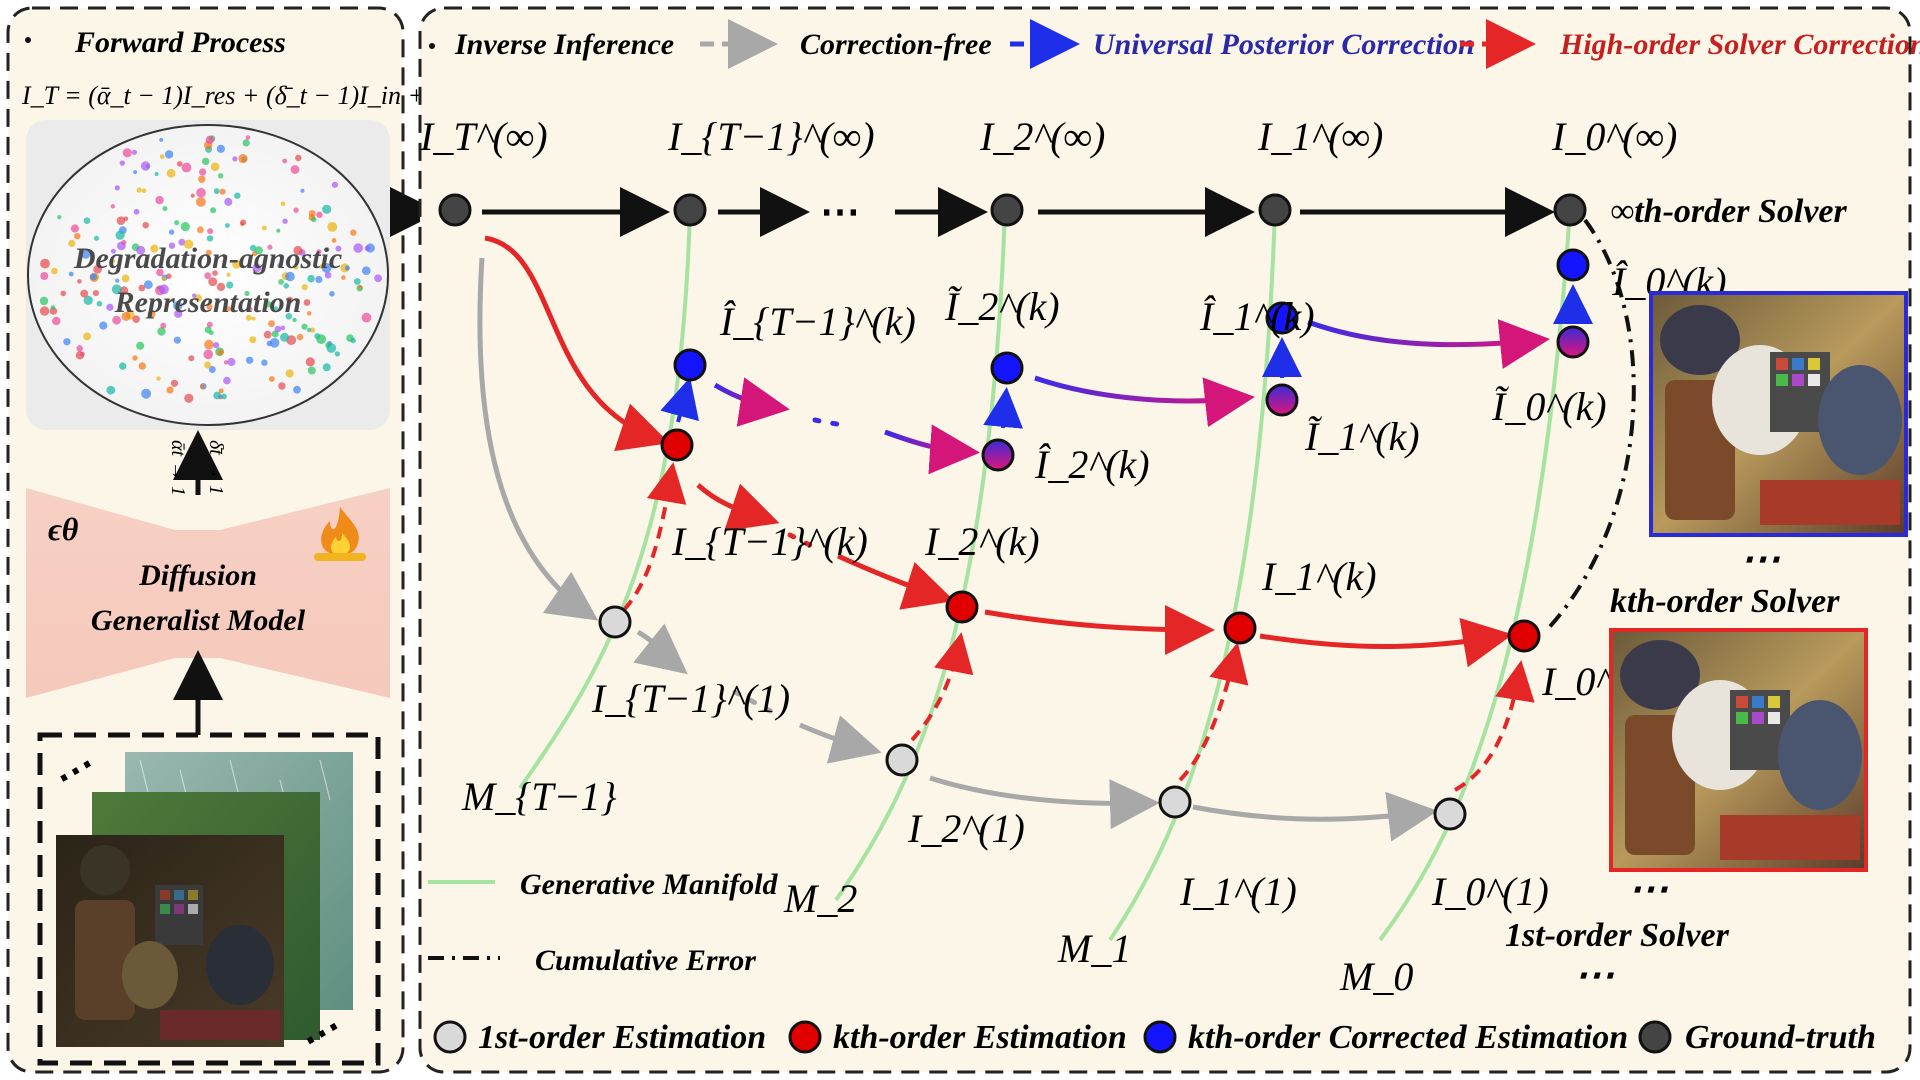 Image resolution: width=1920 pixels, height=1080 pixels. I want to click on label-k-1: I_1^(k), so click(1319, 576).